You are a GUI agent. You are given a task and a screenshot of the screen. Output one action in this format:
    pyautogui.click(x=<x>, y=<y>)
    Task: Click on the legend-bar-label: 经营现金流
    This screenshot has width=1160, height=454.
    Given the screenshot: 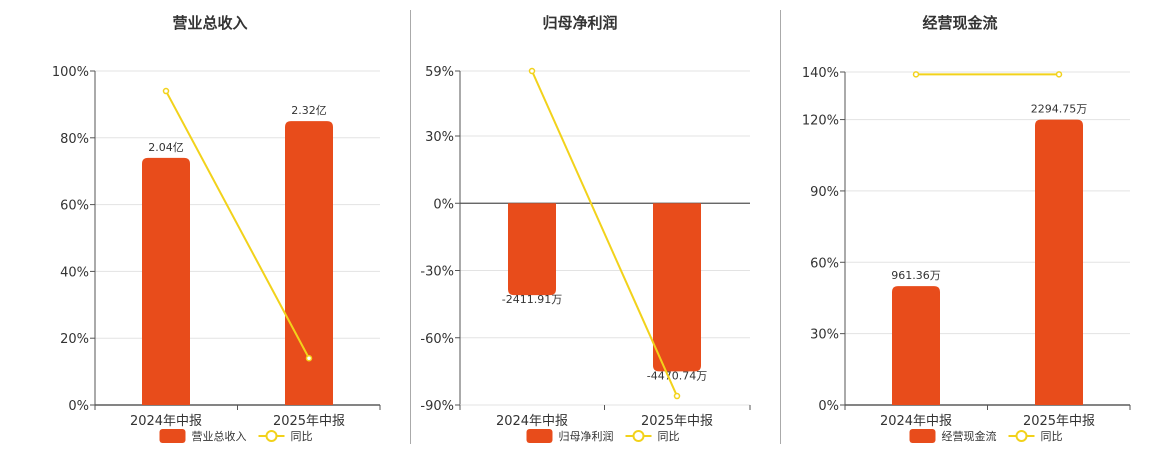 What is the action you would take?
    pyautogui.click(x=969, y=436)
    